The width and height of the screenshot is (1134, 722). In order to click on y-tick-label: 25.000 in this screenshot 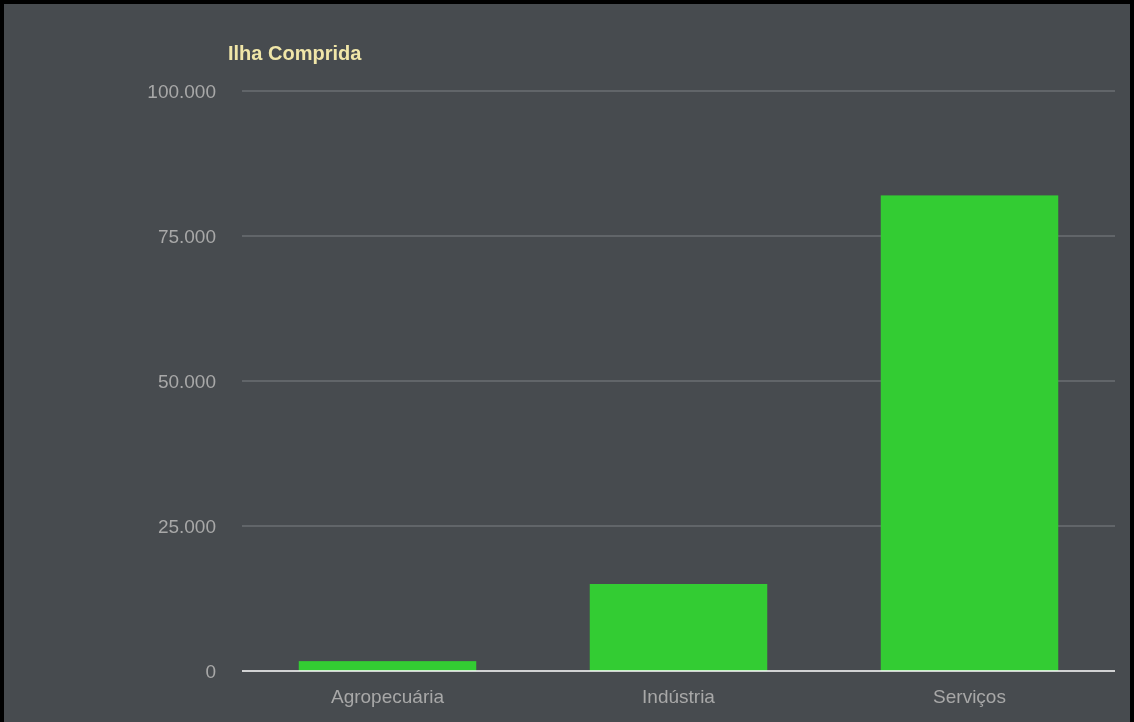, I will do `click(186, 526)`.